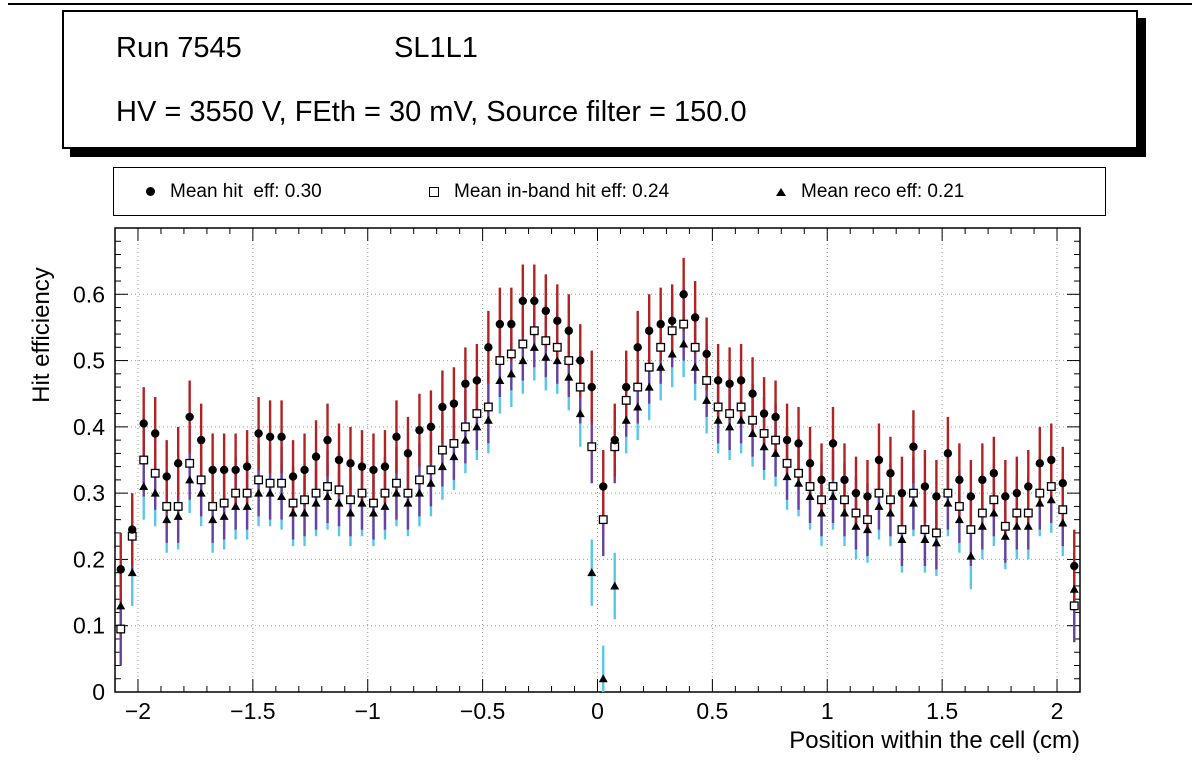 Image resolution: width=1196 pixels, height=772 pixels. Describe the element at coordinates (436, 48) in the screenshot. I see `chamber-label: SL1L1` at that location.